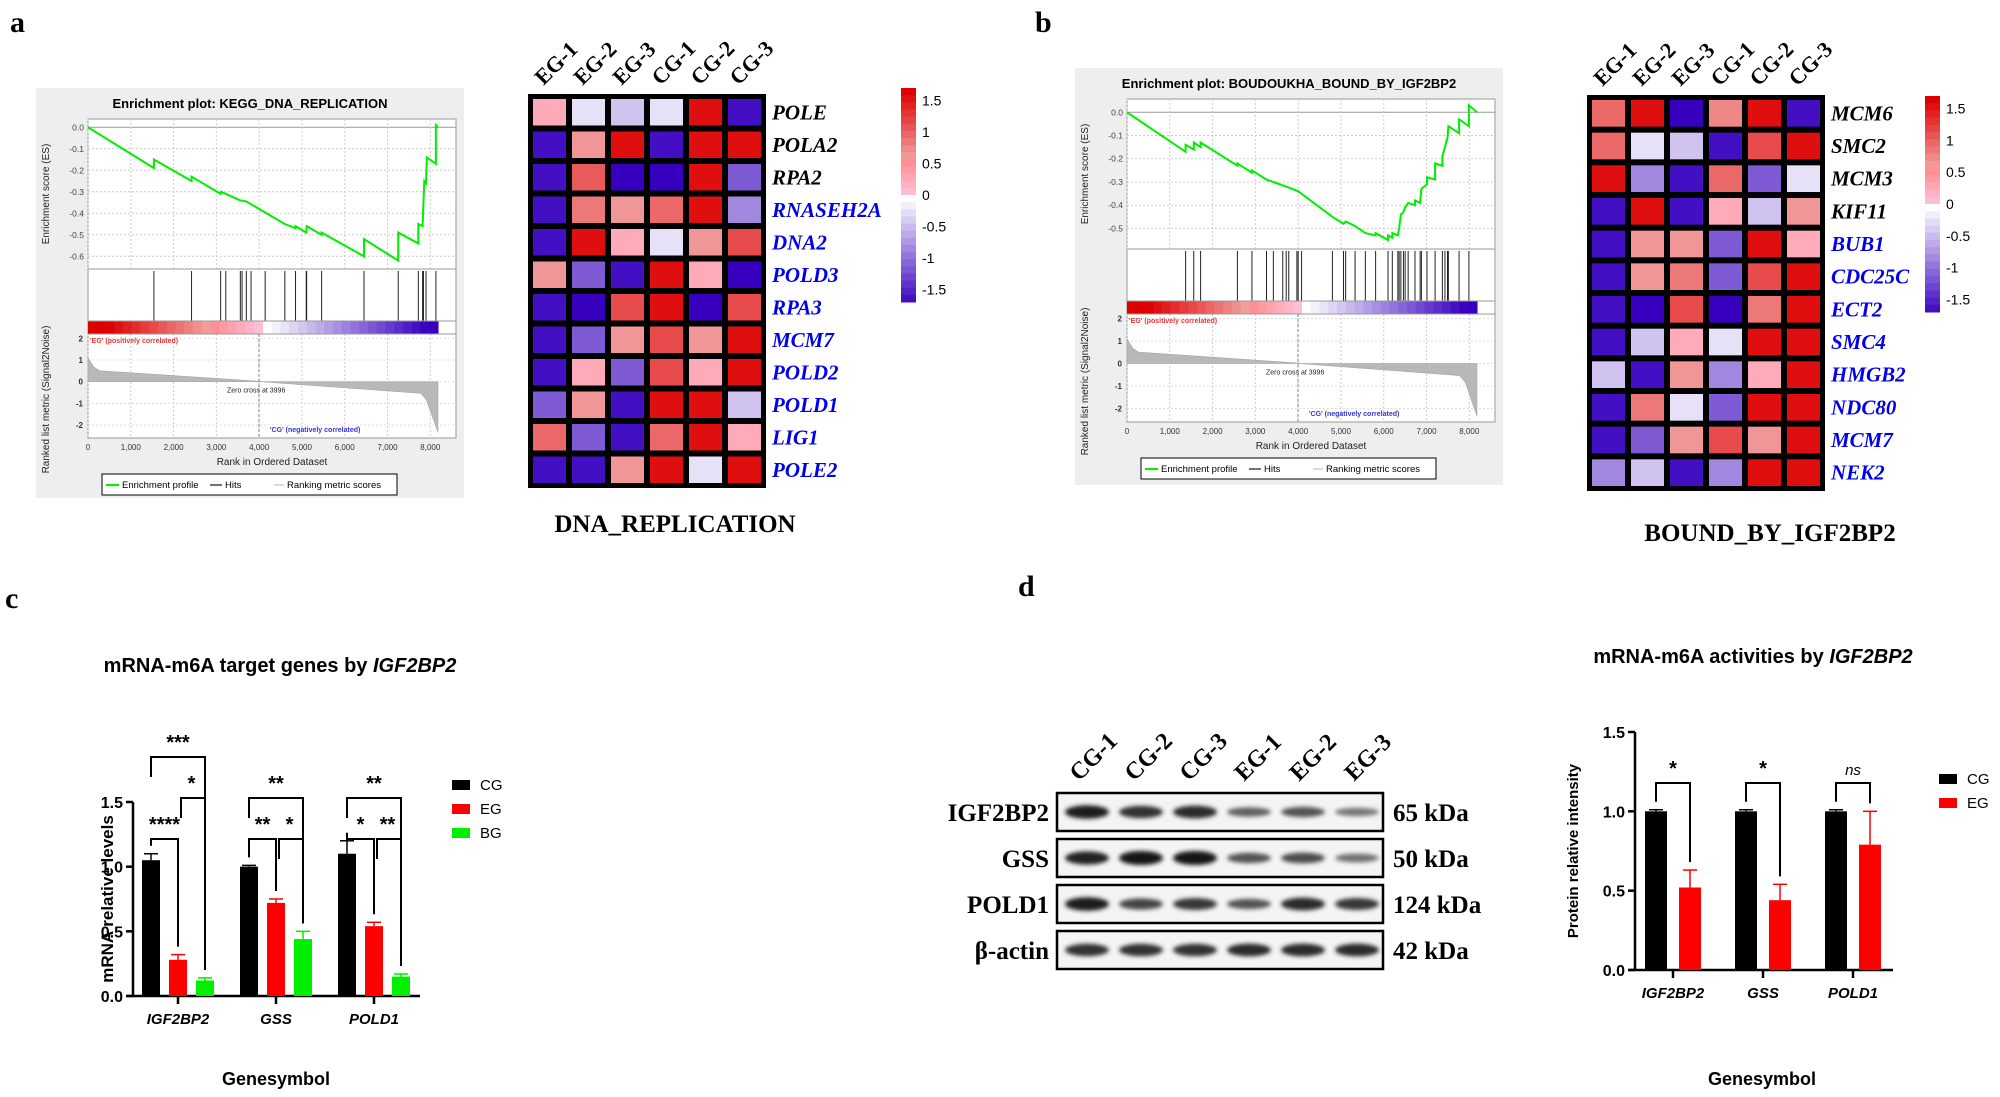  What do you see at coordinates (345, 447) in the screenshot?
I see `x-tick-label: 6,000` at bounding box center [345, 447].